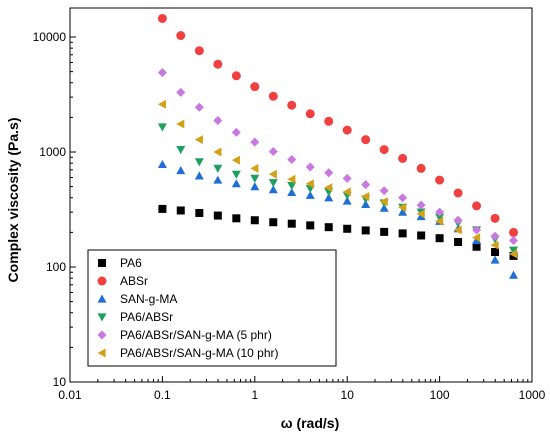  Describe the element at coordinates (199, 353) in the screenshot. I see `legend-label: PA6/ABSr/SAN-g-MA (10 phr)` at that location.